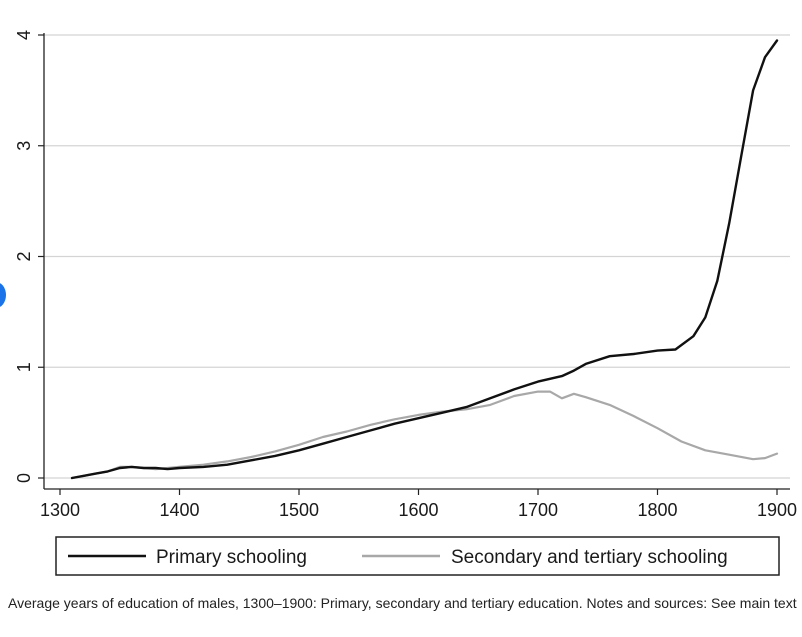 The image size is (802, 637). What do you see at coordinates (538, 510) in the screenshot?
I see `x-tick-label-1700: 1700` at bounding box center [538, 510].